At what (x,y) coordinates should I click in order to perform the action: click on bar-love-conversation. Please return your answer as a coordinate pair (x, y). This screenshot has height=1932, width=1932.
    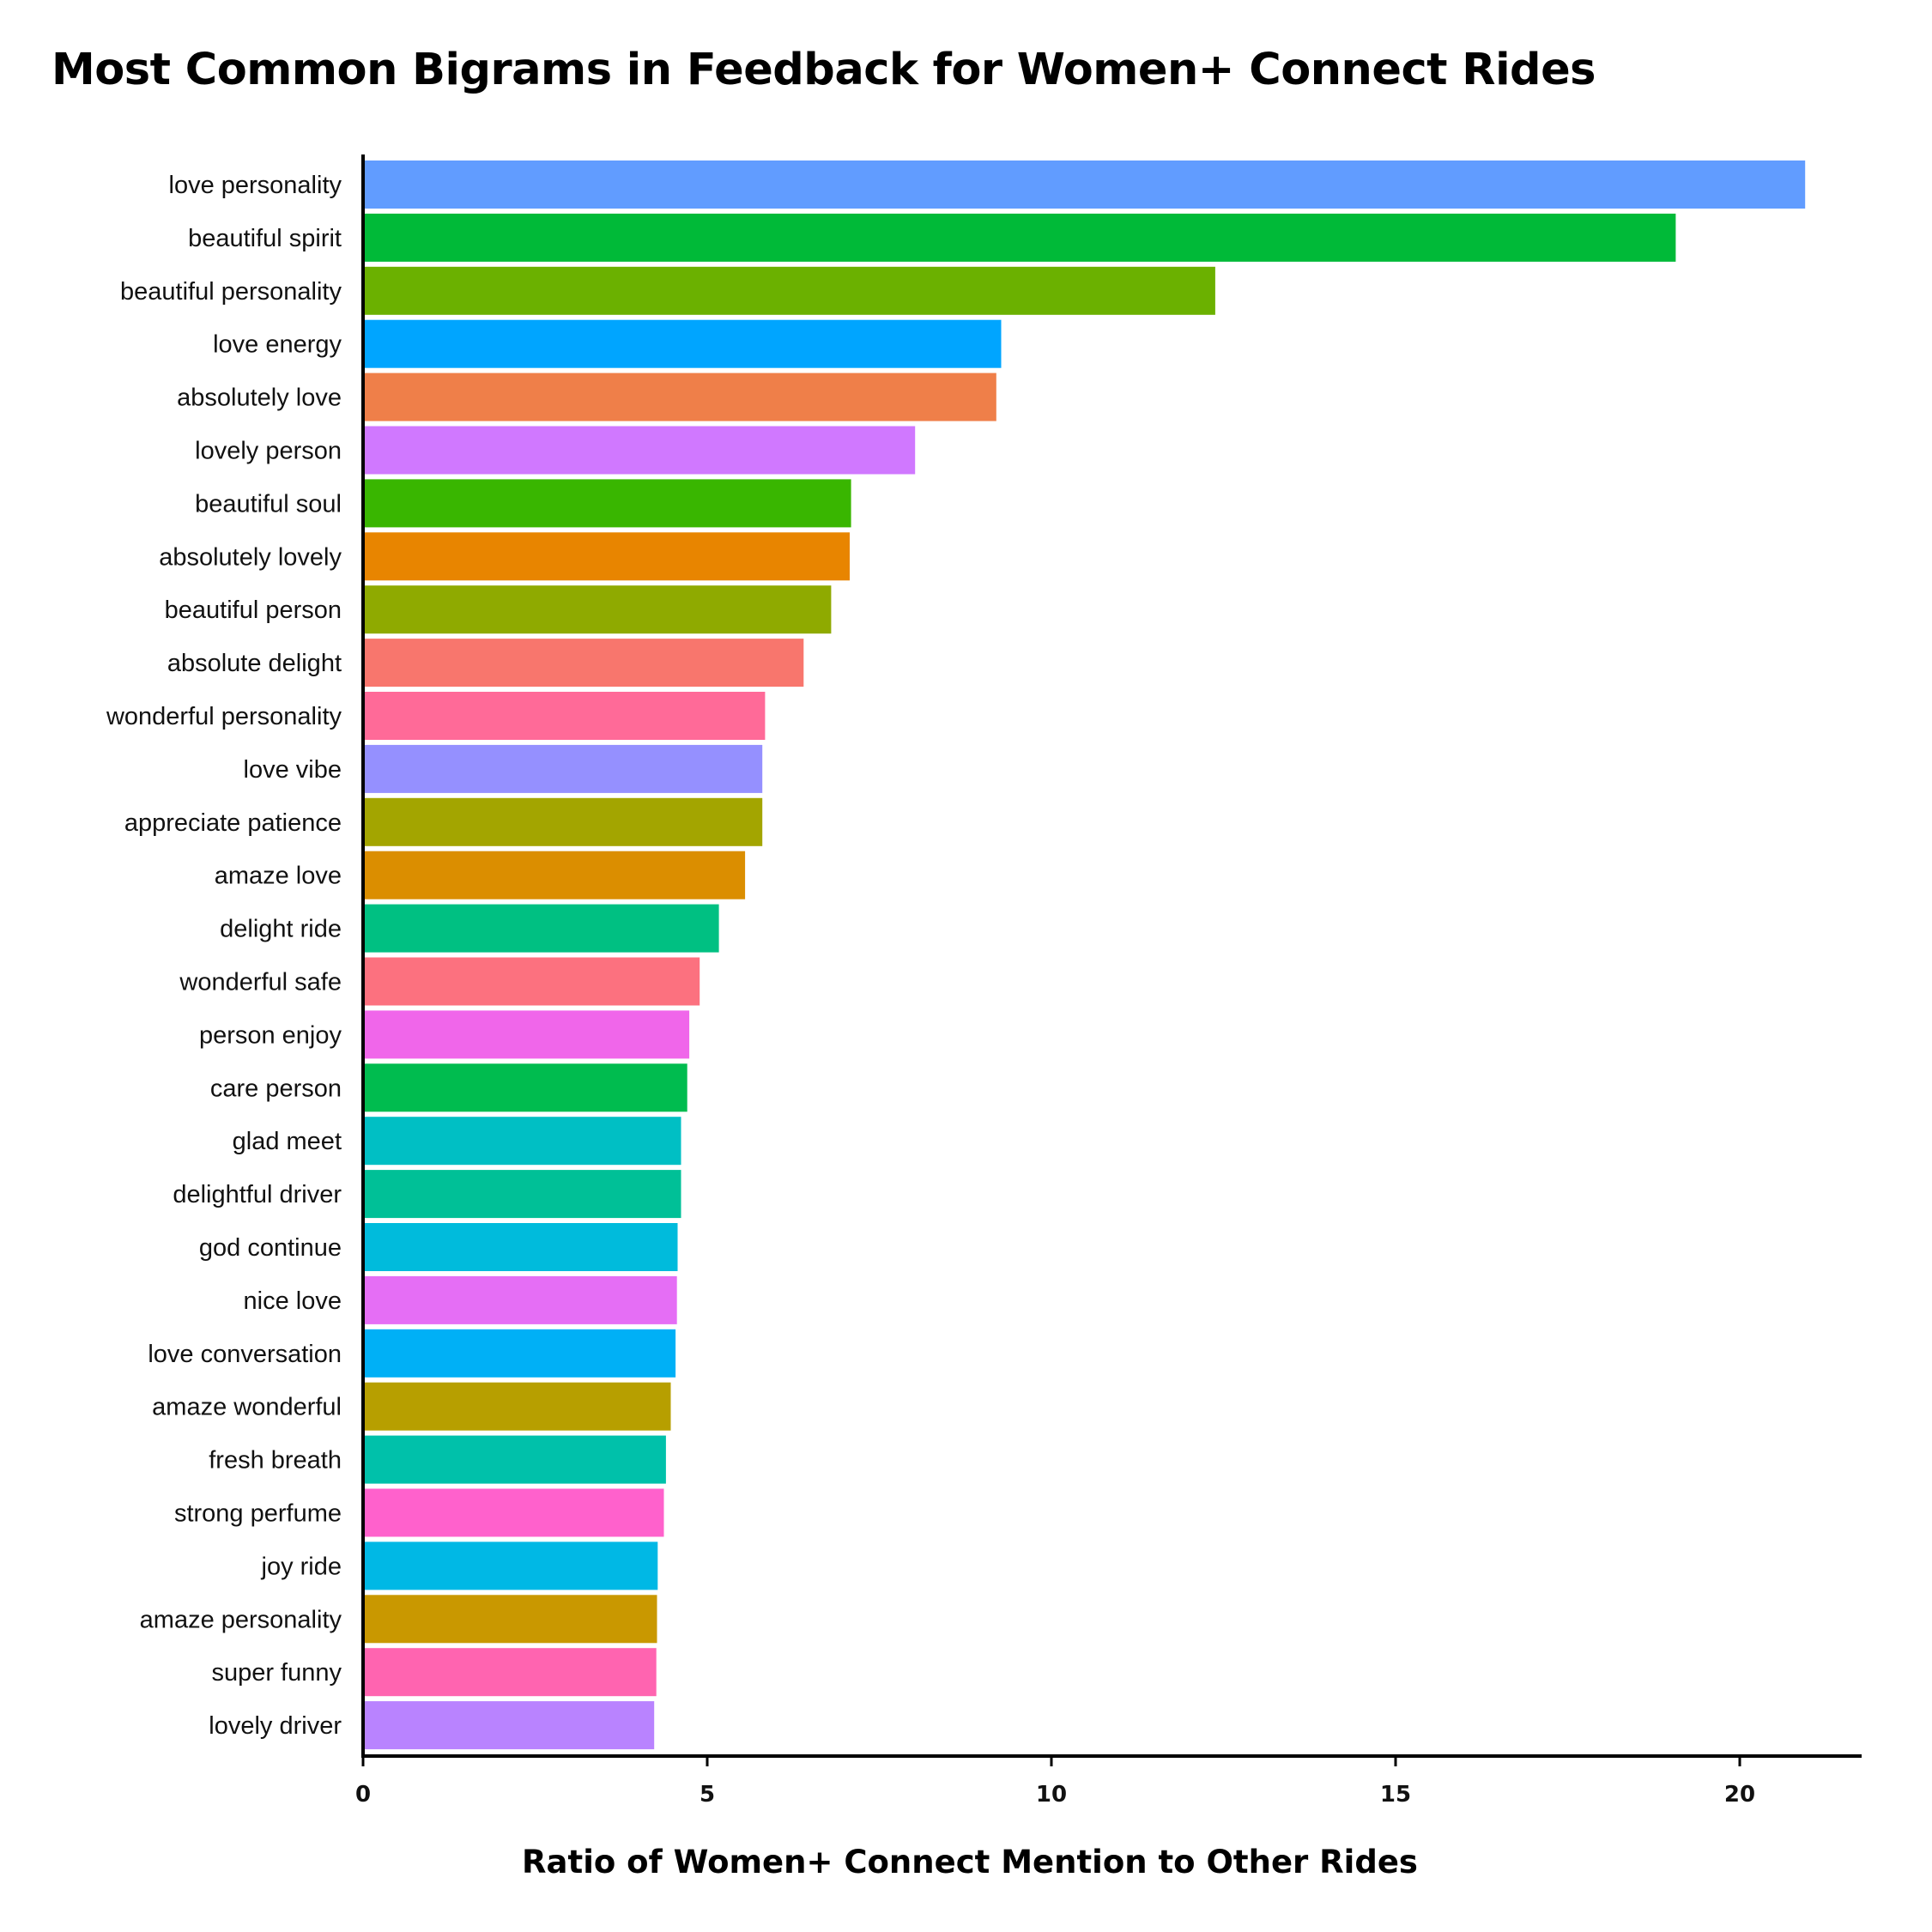
    Looking at the image, I should click on (519, 1354).